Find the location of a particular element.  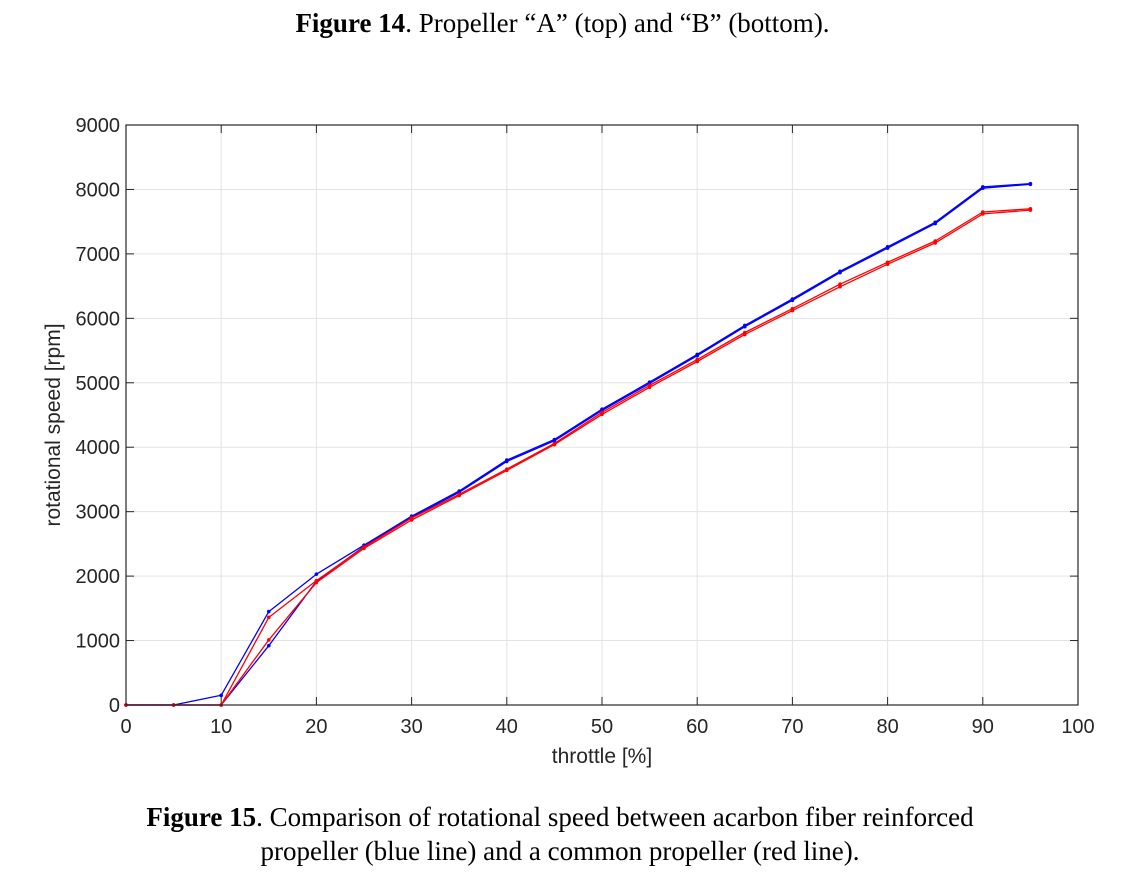

x-tick-label: 90 is located at coordinates (983, 727).